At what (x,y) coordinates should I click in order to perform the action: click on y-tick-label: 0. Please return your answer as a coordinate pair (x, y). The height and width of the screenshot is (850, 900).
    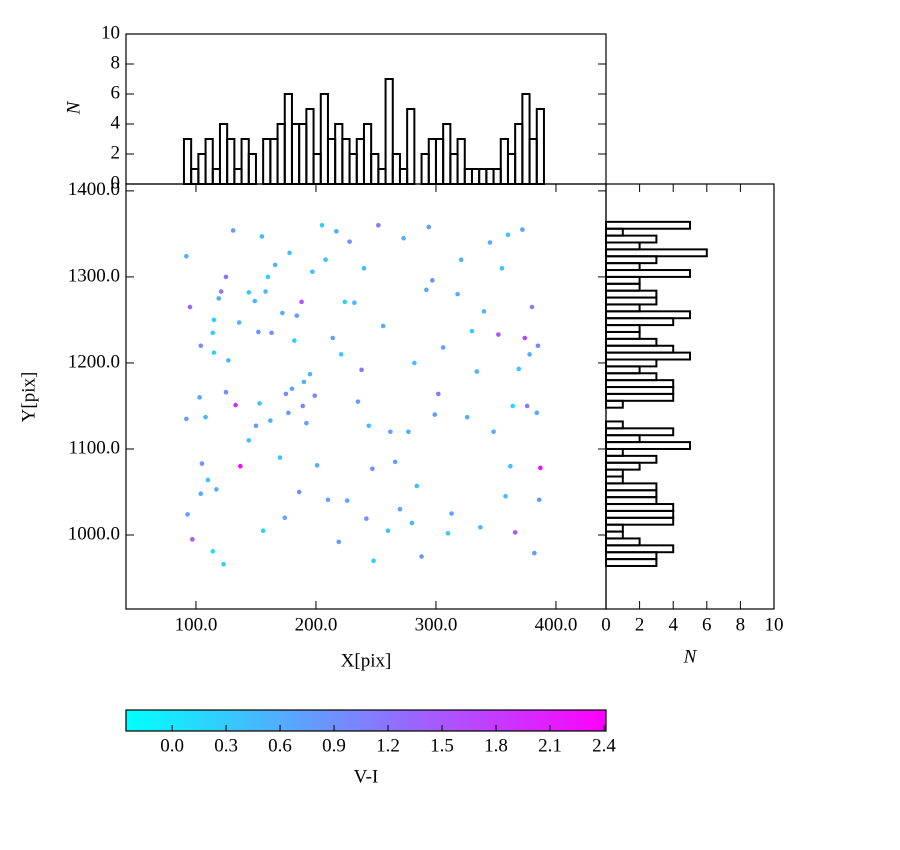
    Looking at the image, I should click on (116, 182).